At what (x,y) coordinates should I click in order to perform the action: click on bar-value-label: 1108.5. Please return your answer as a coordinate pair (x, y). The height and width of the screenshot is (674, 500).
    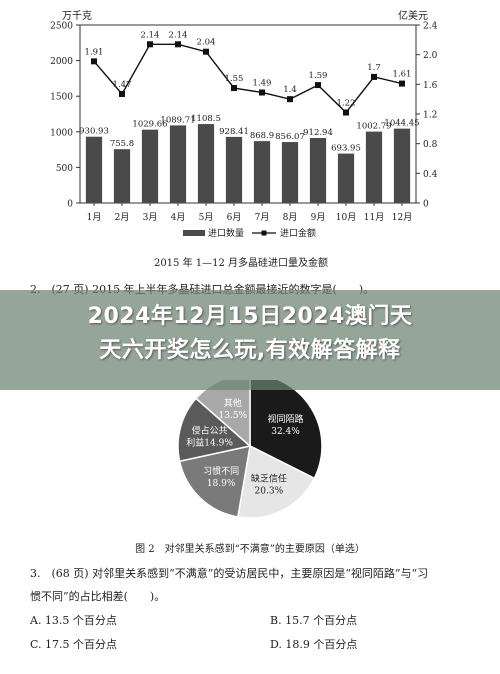
    Looking at the image, I should click on (206, 119).